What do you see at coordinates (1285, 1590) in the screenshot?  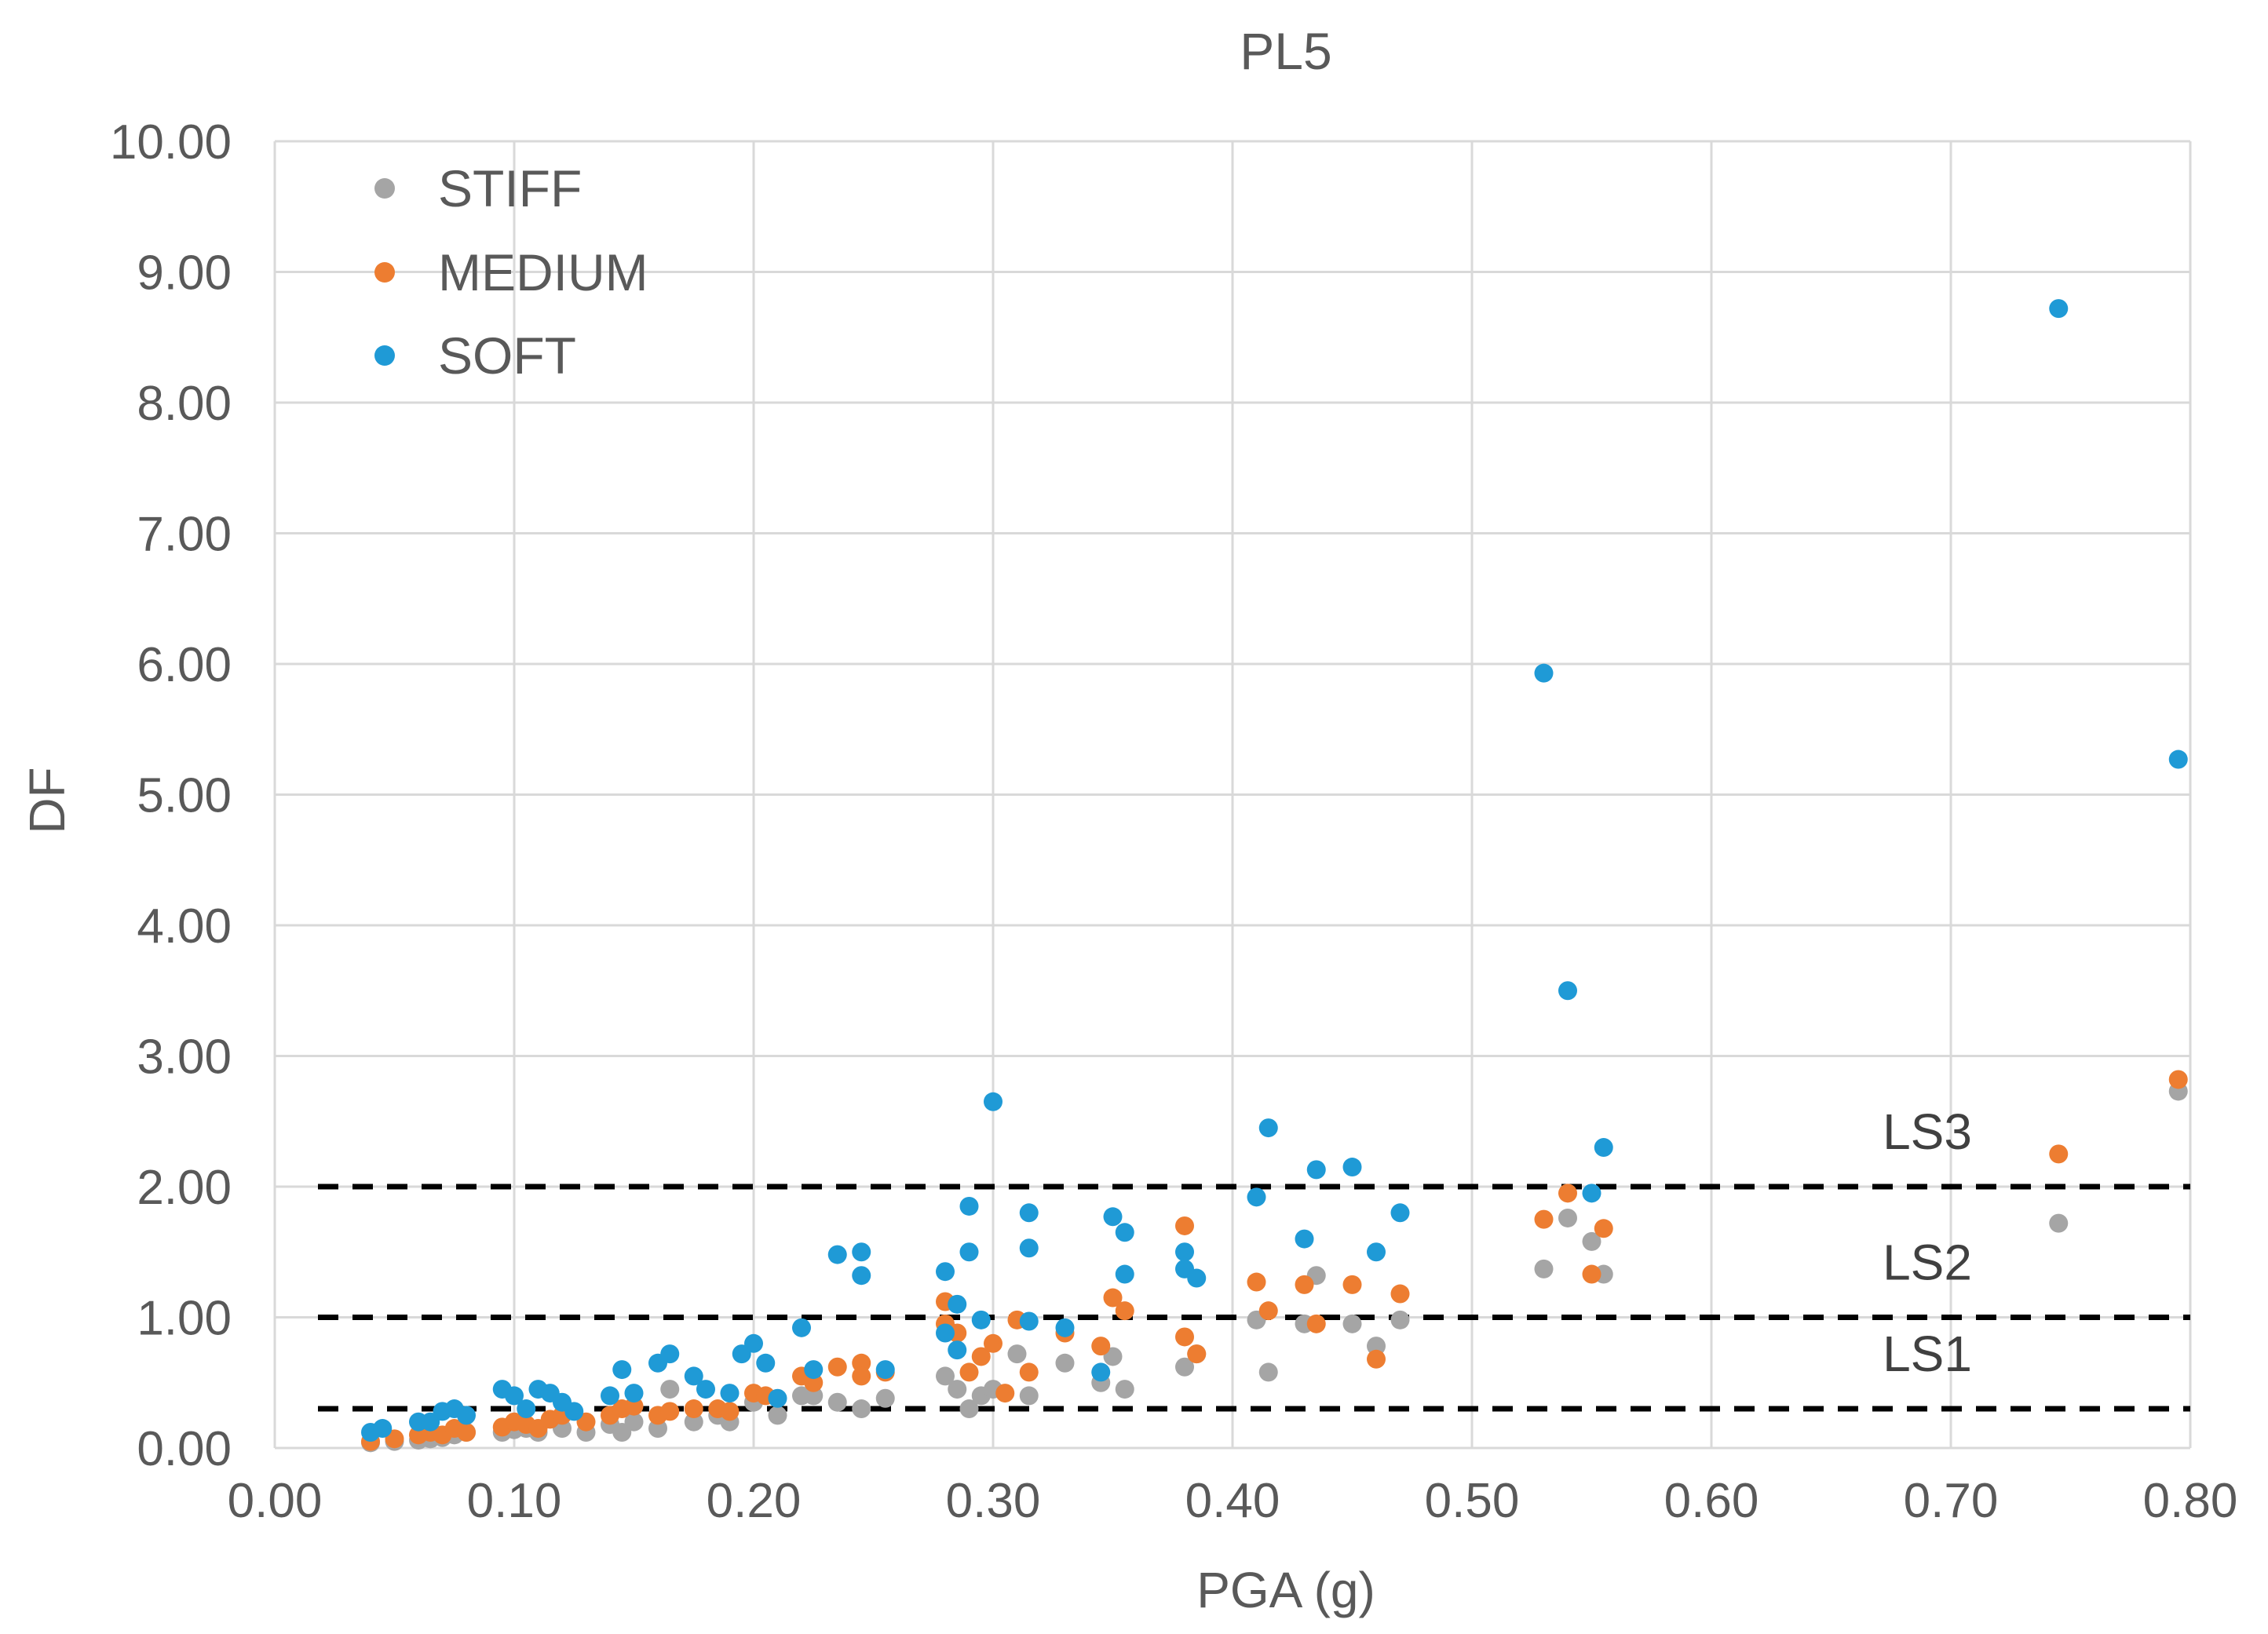 I see `x-axis-title: PGA (g)` at bounding box center [1285, 1590].